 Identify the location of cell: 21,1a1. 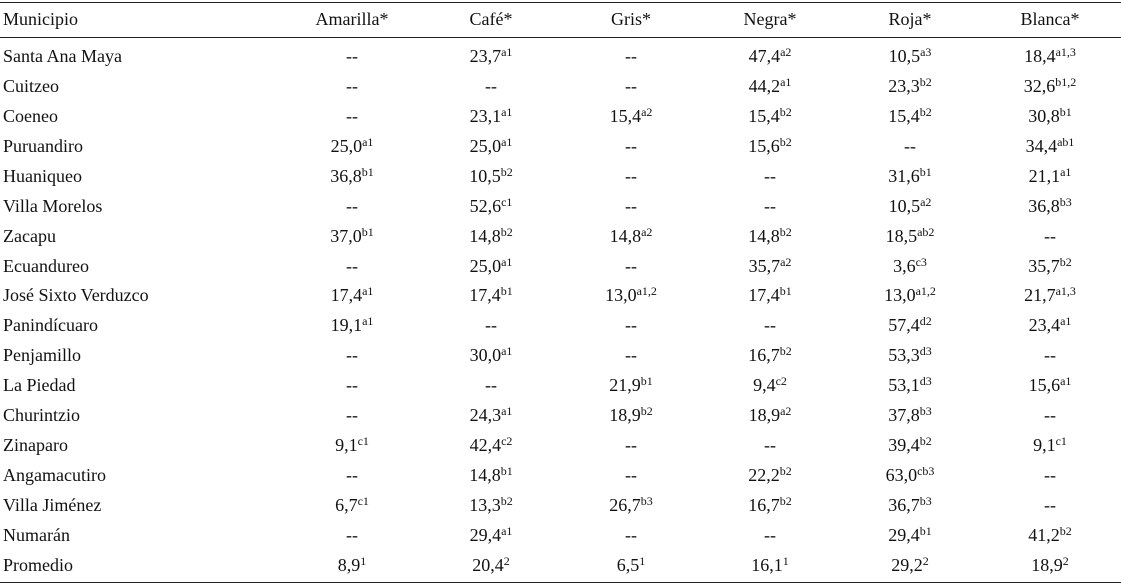
(1050, 176).